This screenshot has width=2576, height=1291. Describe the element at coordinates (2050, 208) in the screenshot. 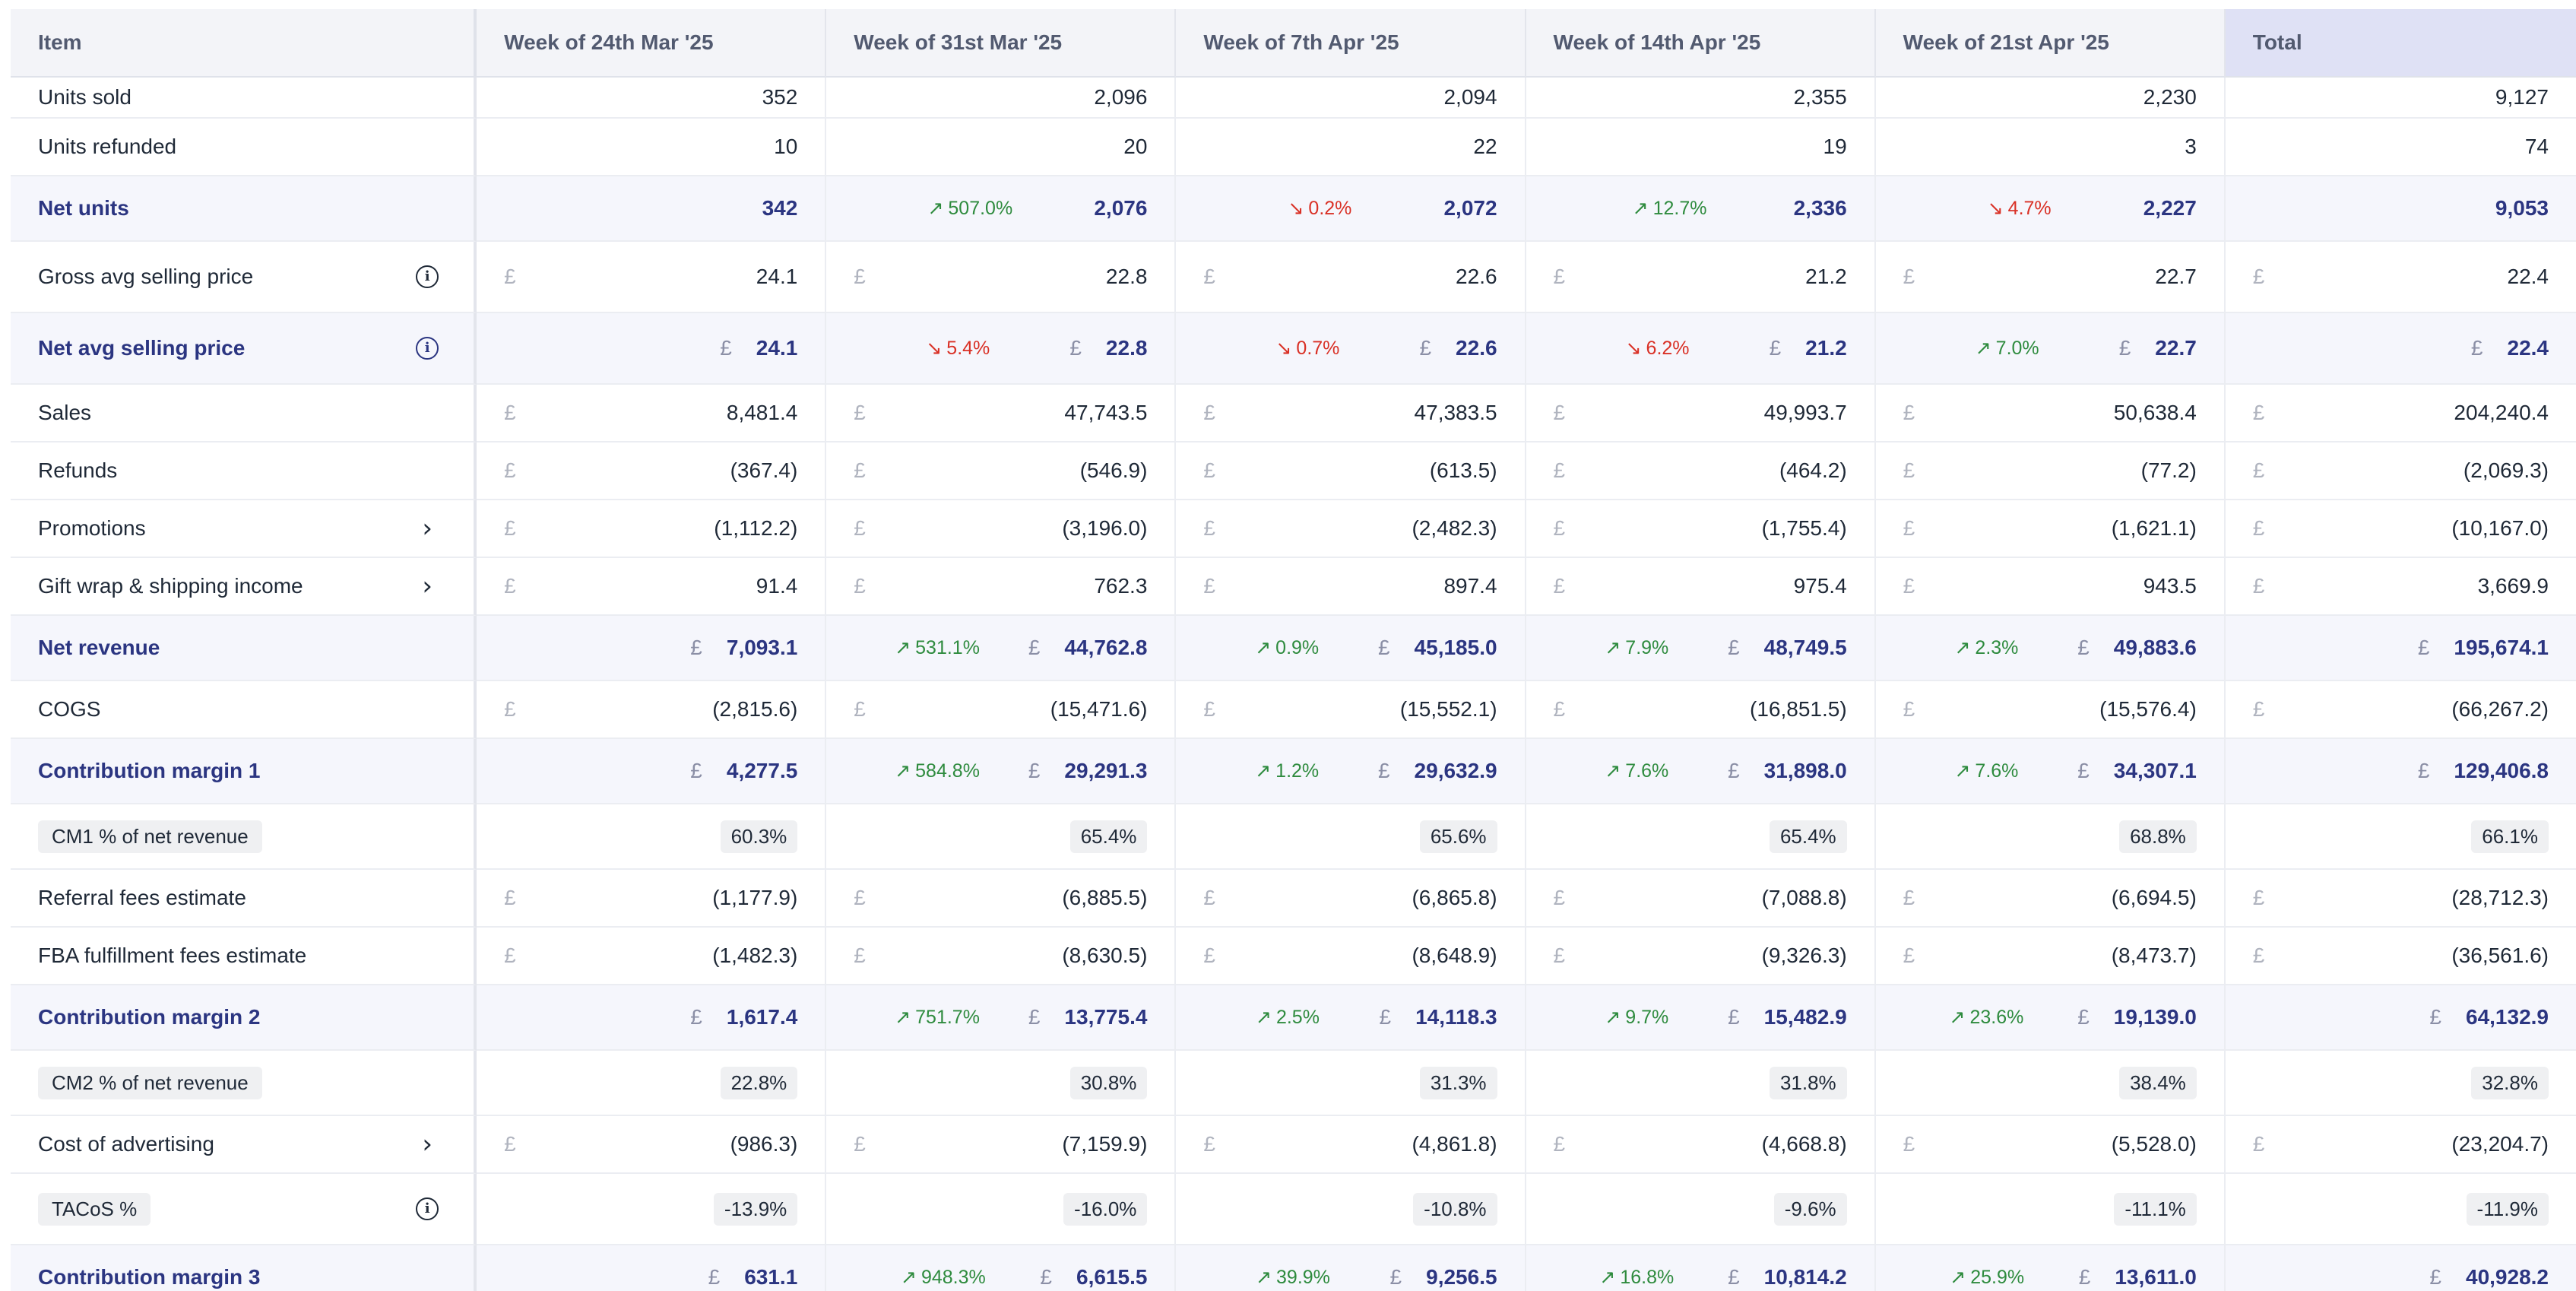

I see `cell-content: 4.7% 2,227` at that location.